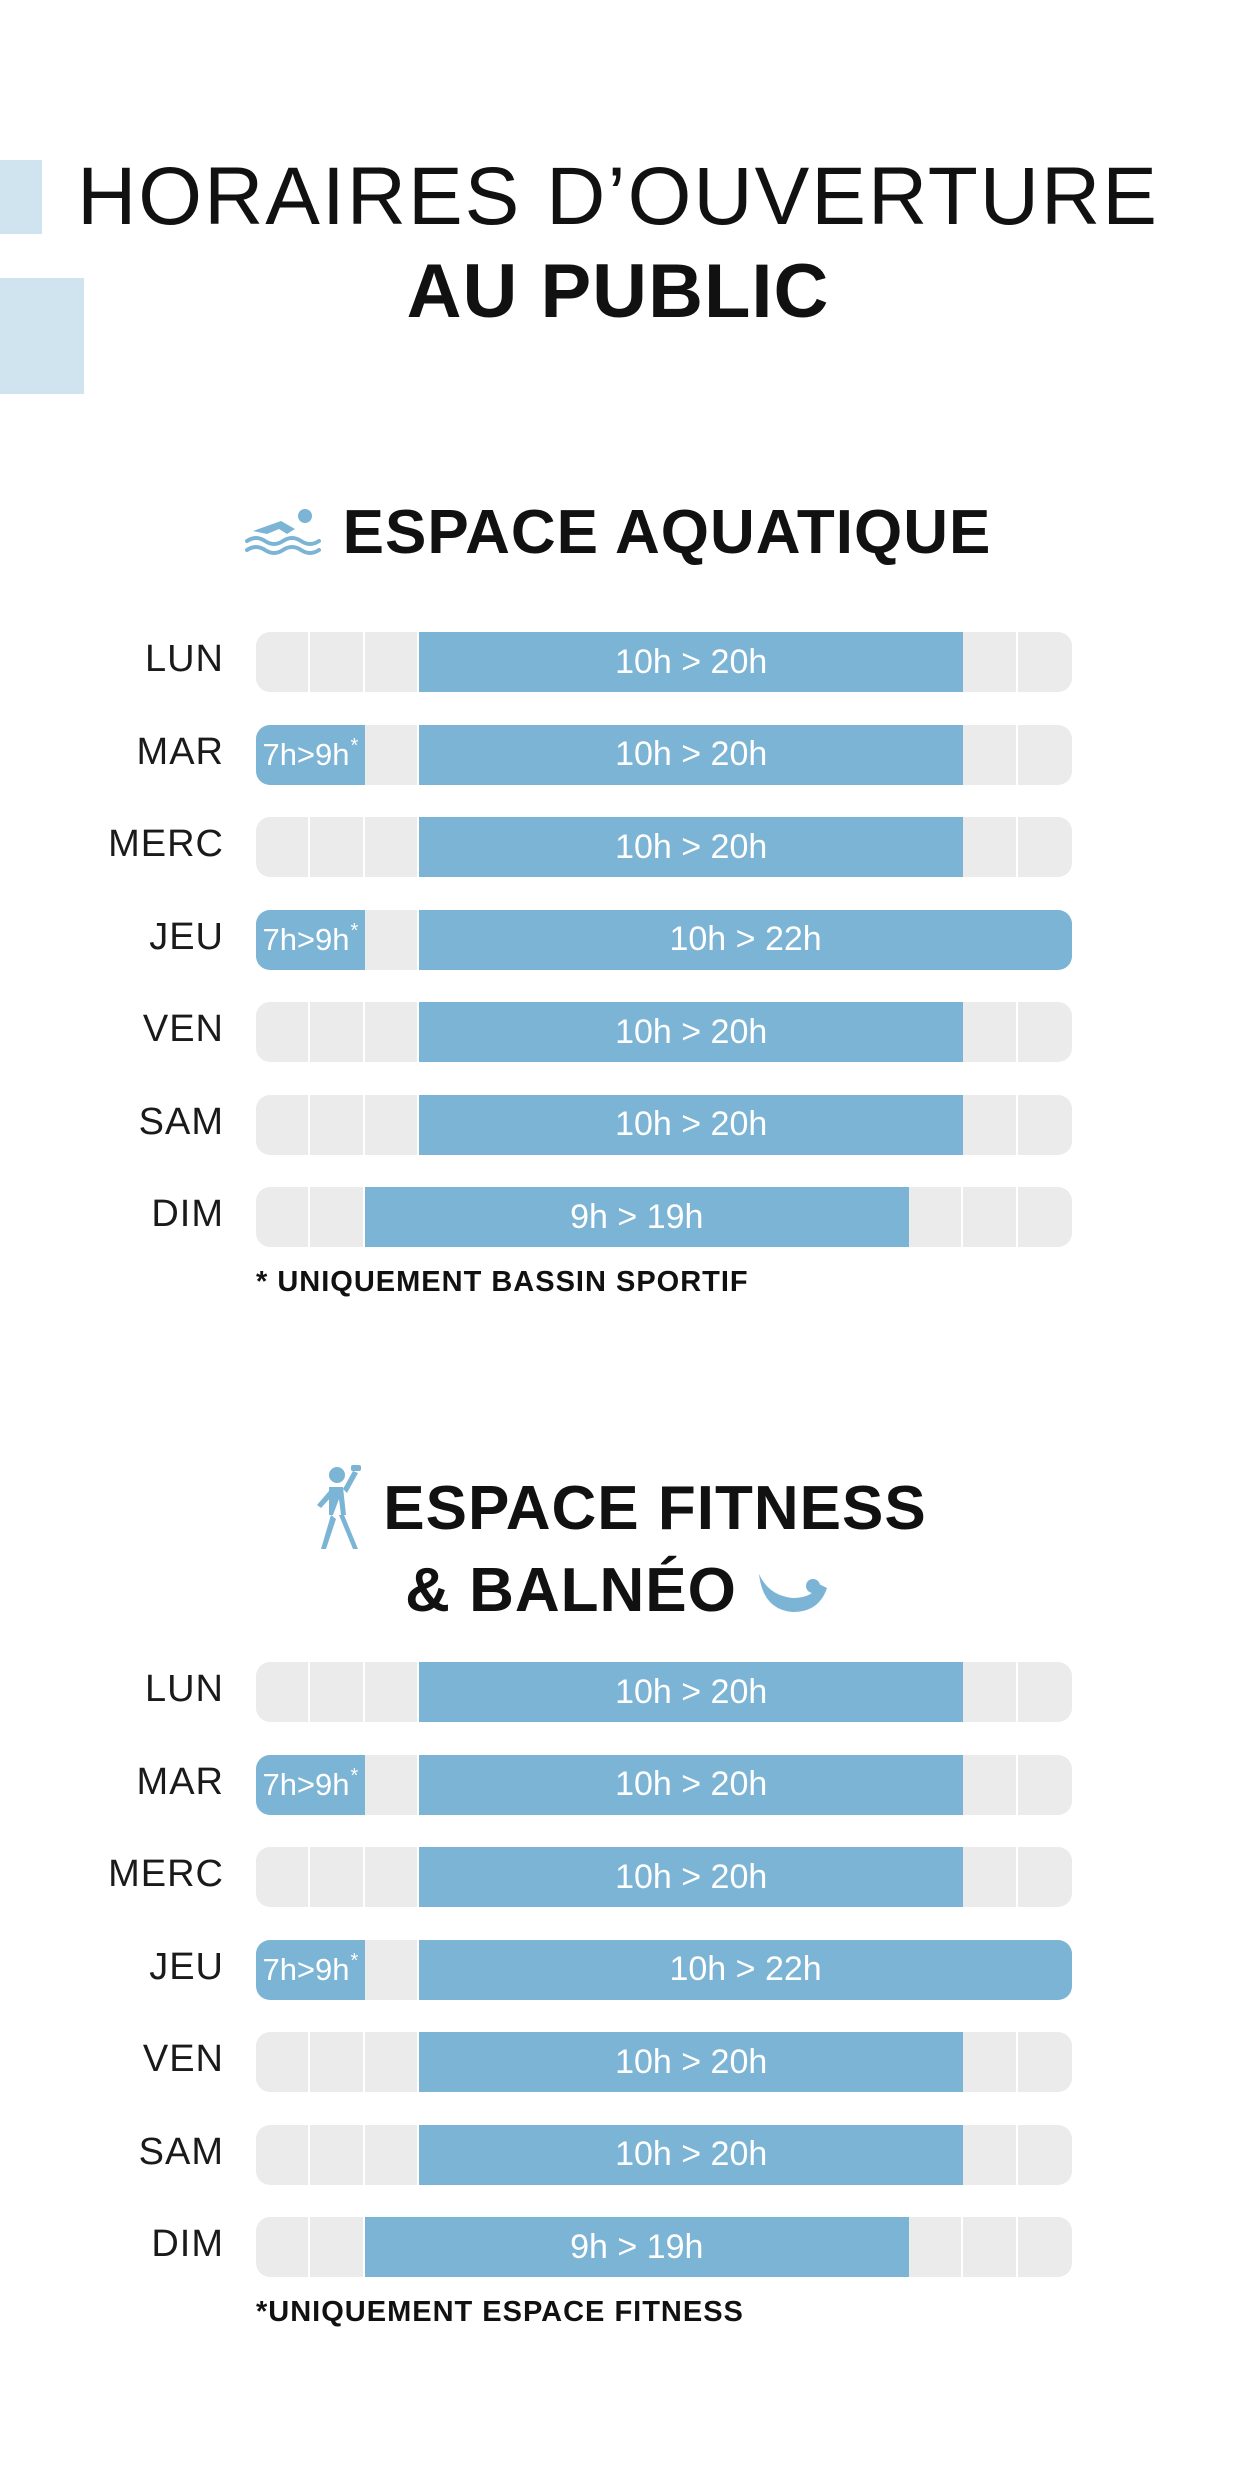 The height and width of the screenshot is (2480, 1236). Describe the element at coordinates (502, 1282) in the screenshot. I see `note-aquatique: * UNIQUEMENT BASSIN SPORTIF` at that location.